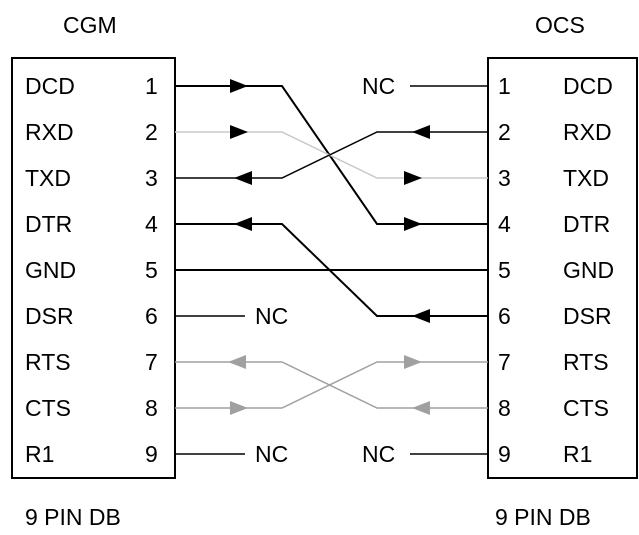 The height and width of the screenshot is (535, 639). I want to click on cgm-pin-name: DTR, so click(48, 224).